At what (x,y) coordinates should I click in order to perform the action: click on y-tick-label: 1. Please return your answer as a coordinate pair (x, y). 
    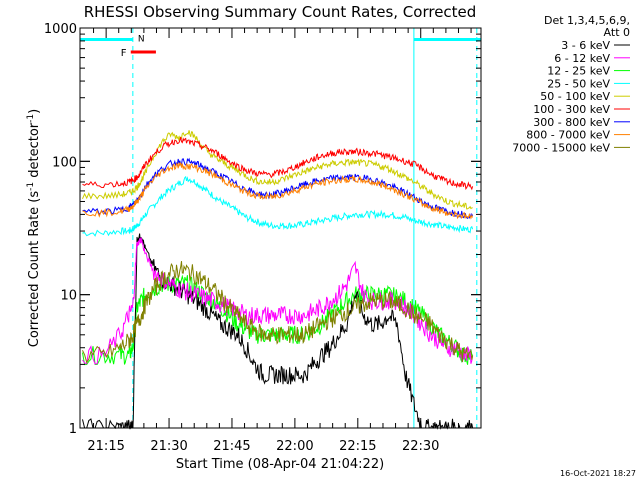
    Looking at the image, I should click on (73, 429).